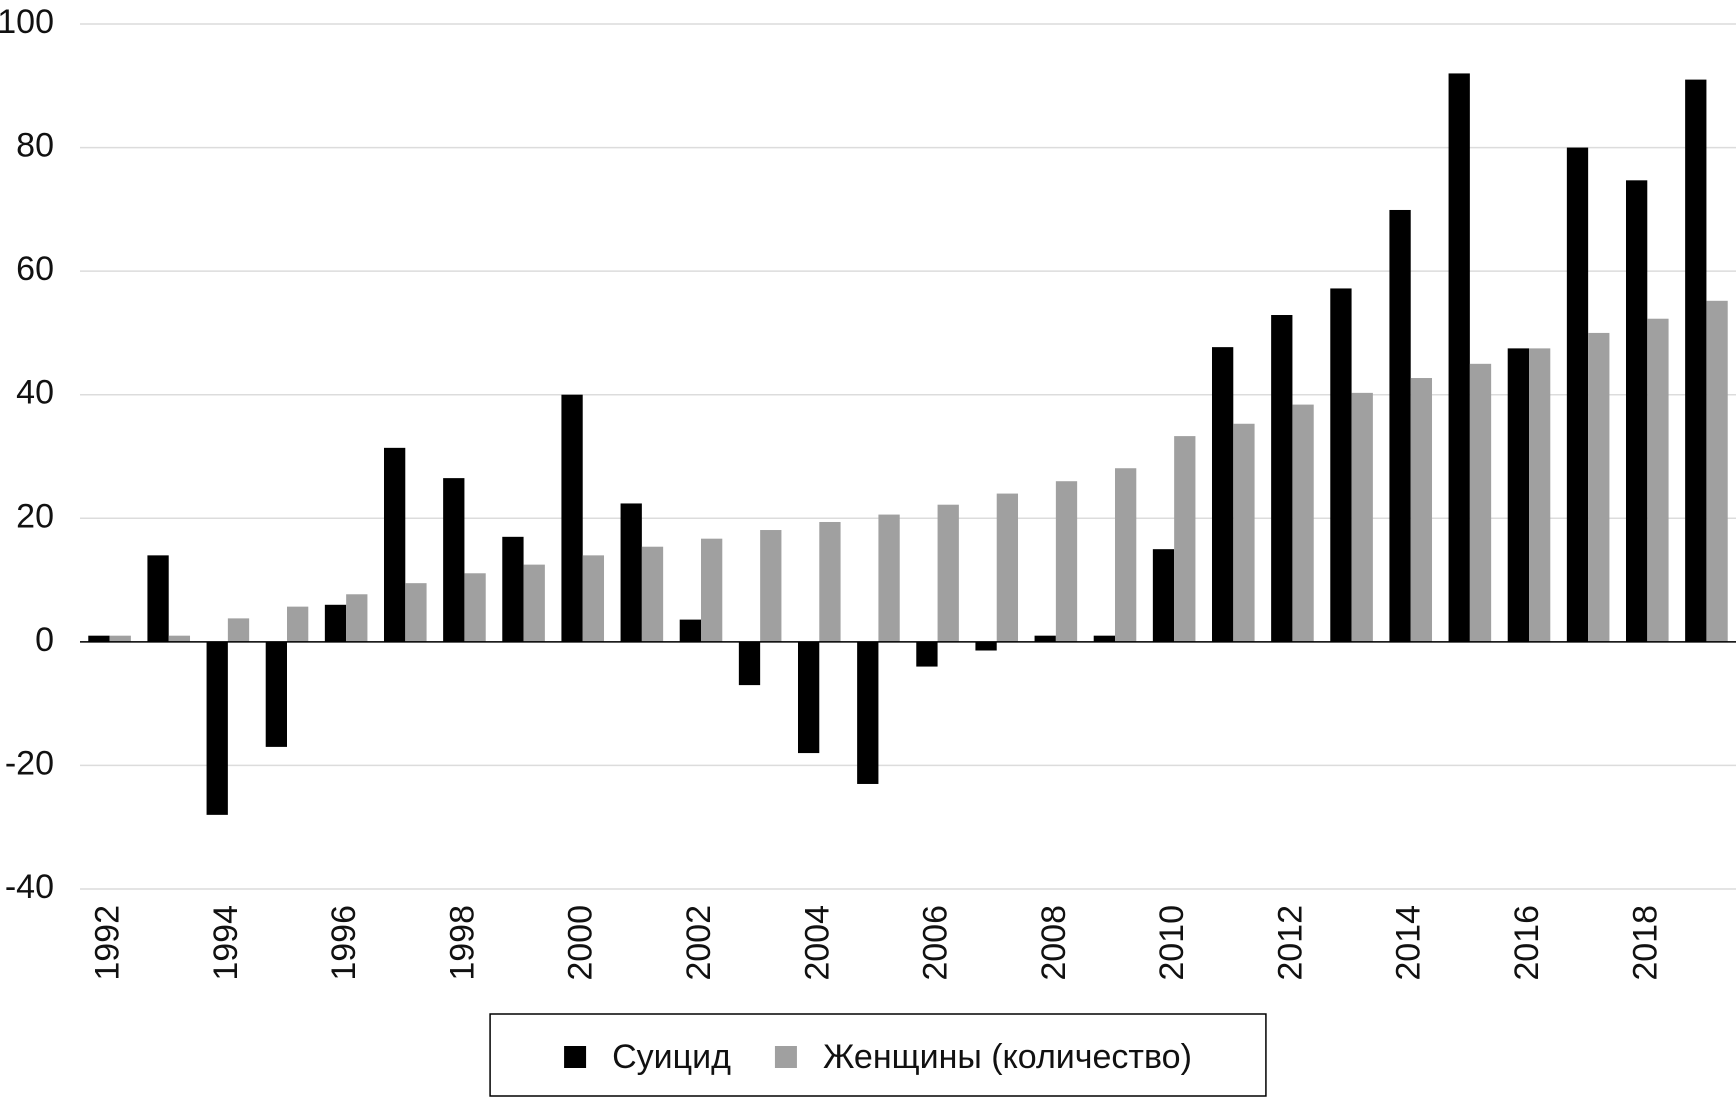 The height and width of the screenshot is (1110, 1736). Describe the element at coordinates (27, 22) in the screenshot. I see `y-tick-label: 100` at that location.